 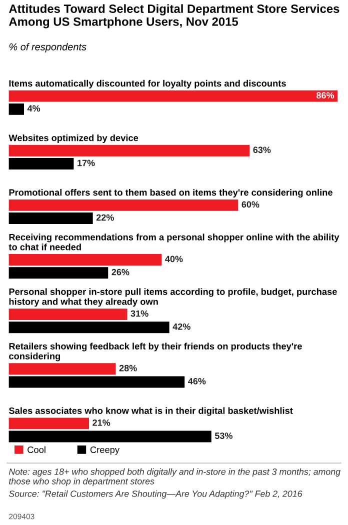 I want to click on legend-label: Creepy, so click(x=105, y=450).